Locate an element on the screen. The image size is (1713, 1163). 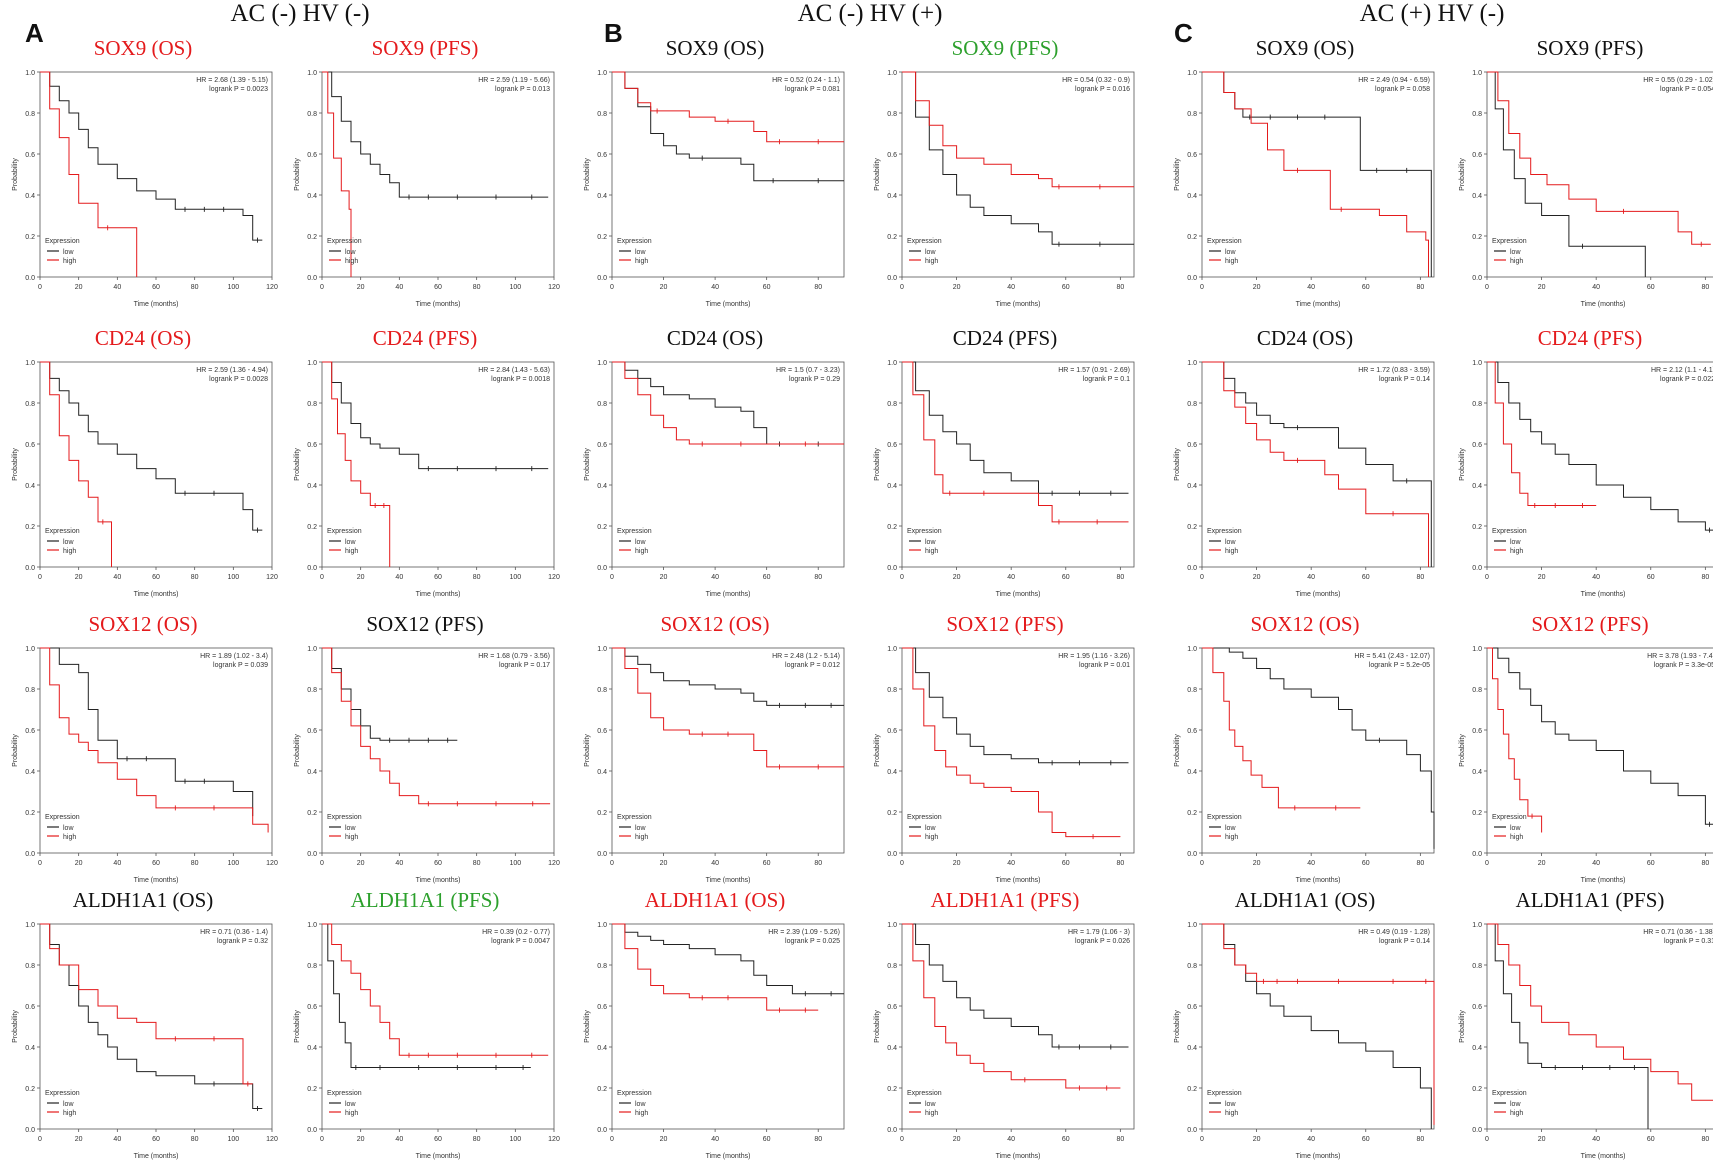
plot-title: CD24 (OS) is located at coordinates (1305, 338).